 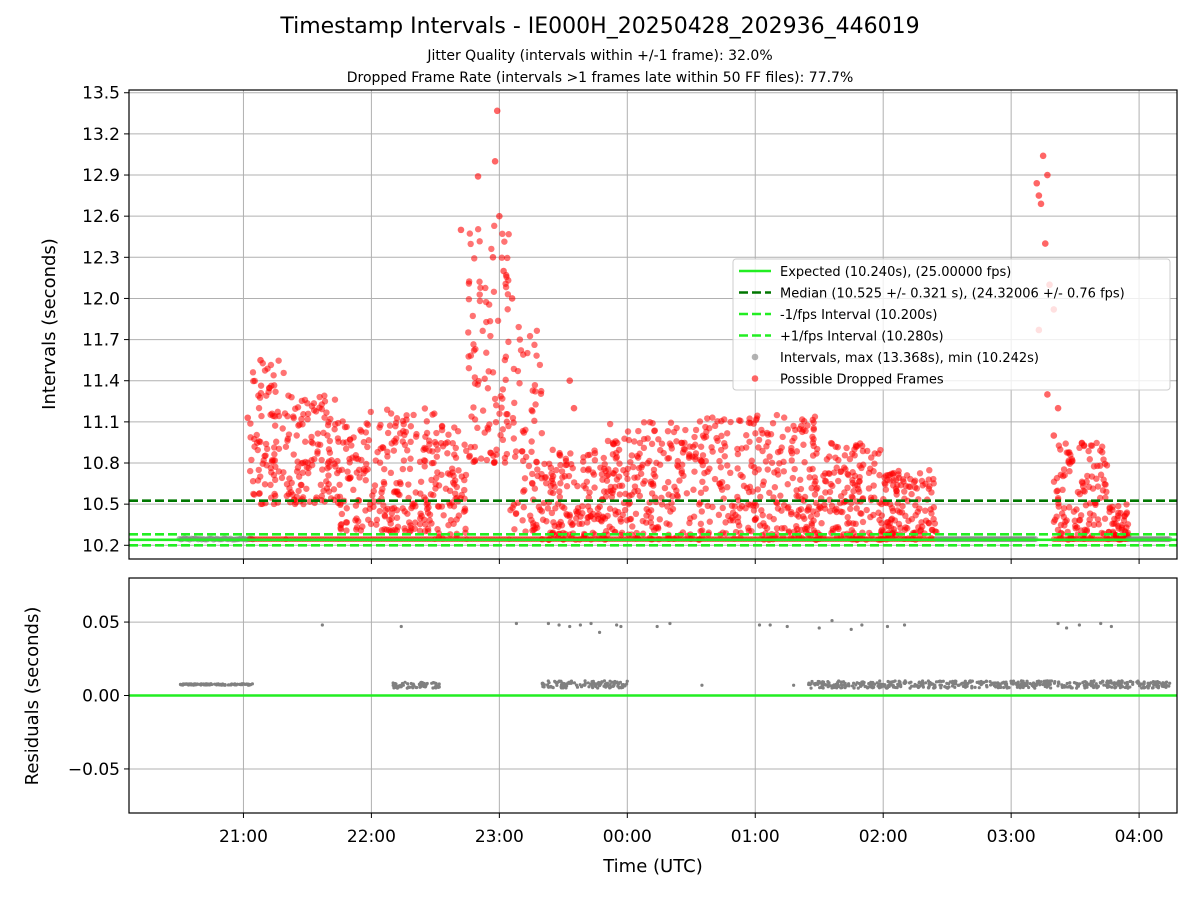 What do you see at coordinates (895, 272) in the screenshot?
I see `legend-entry-label: Expected (10.240s), (25.00000 fps)` at bounding box center [895, 272].